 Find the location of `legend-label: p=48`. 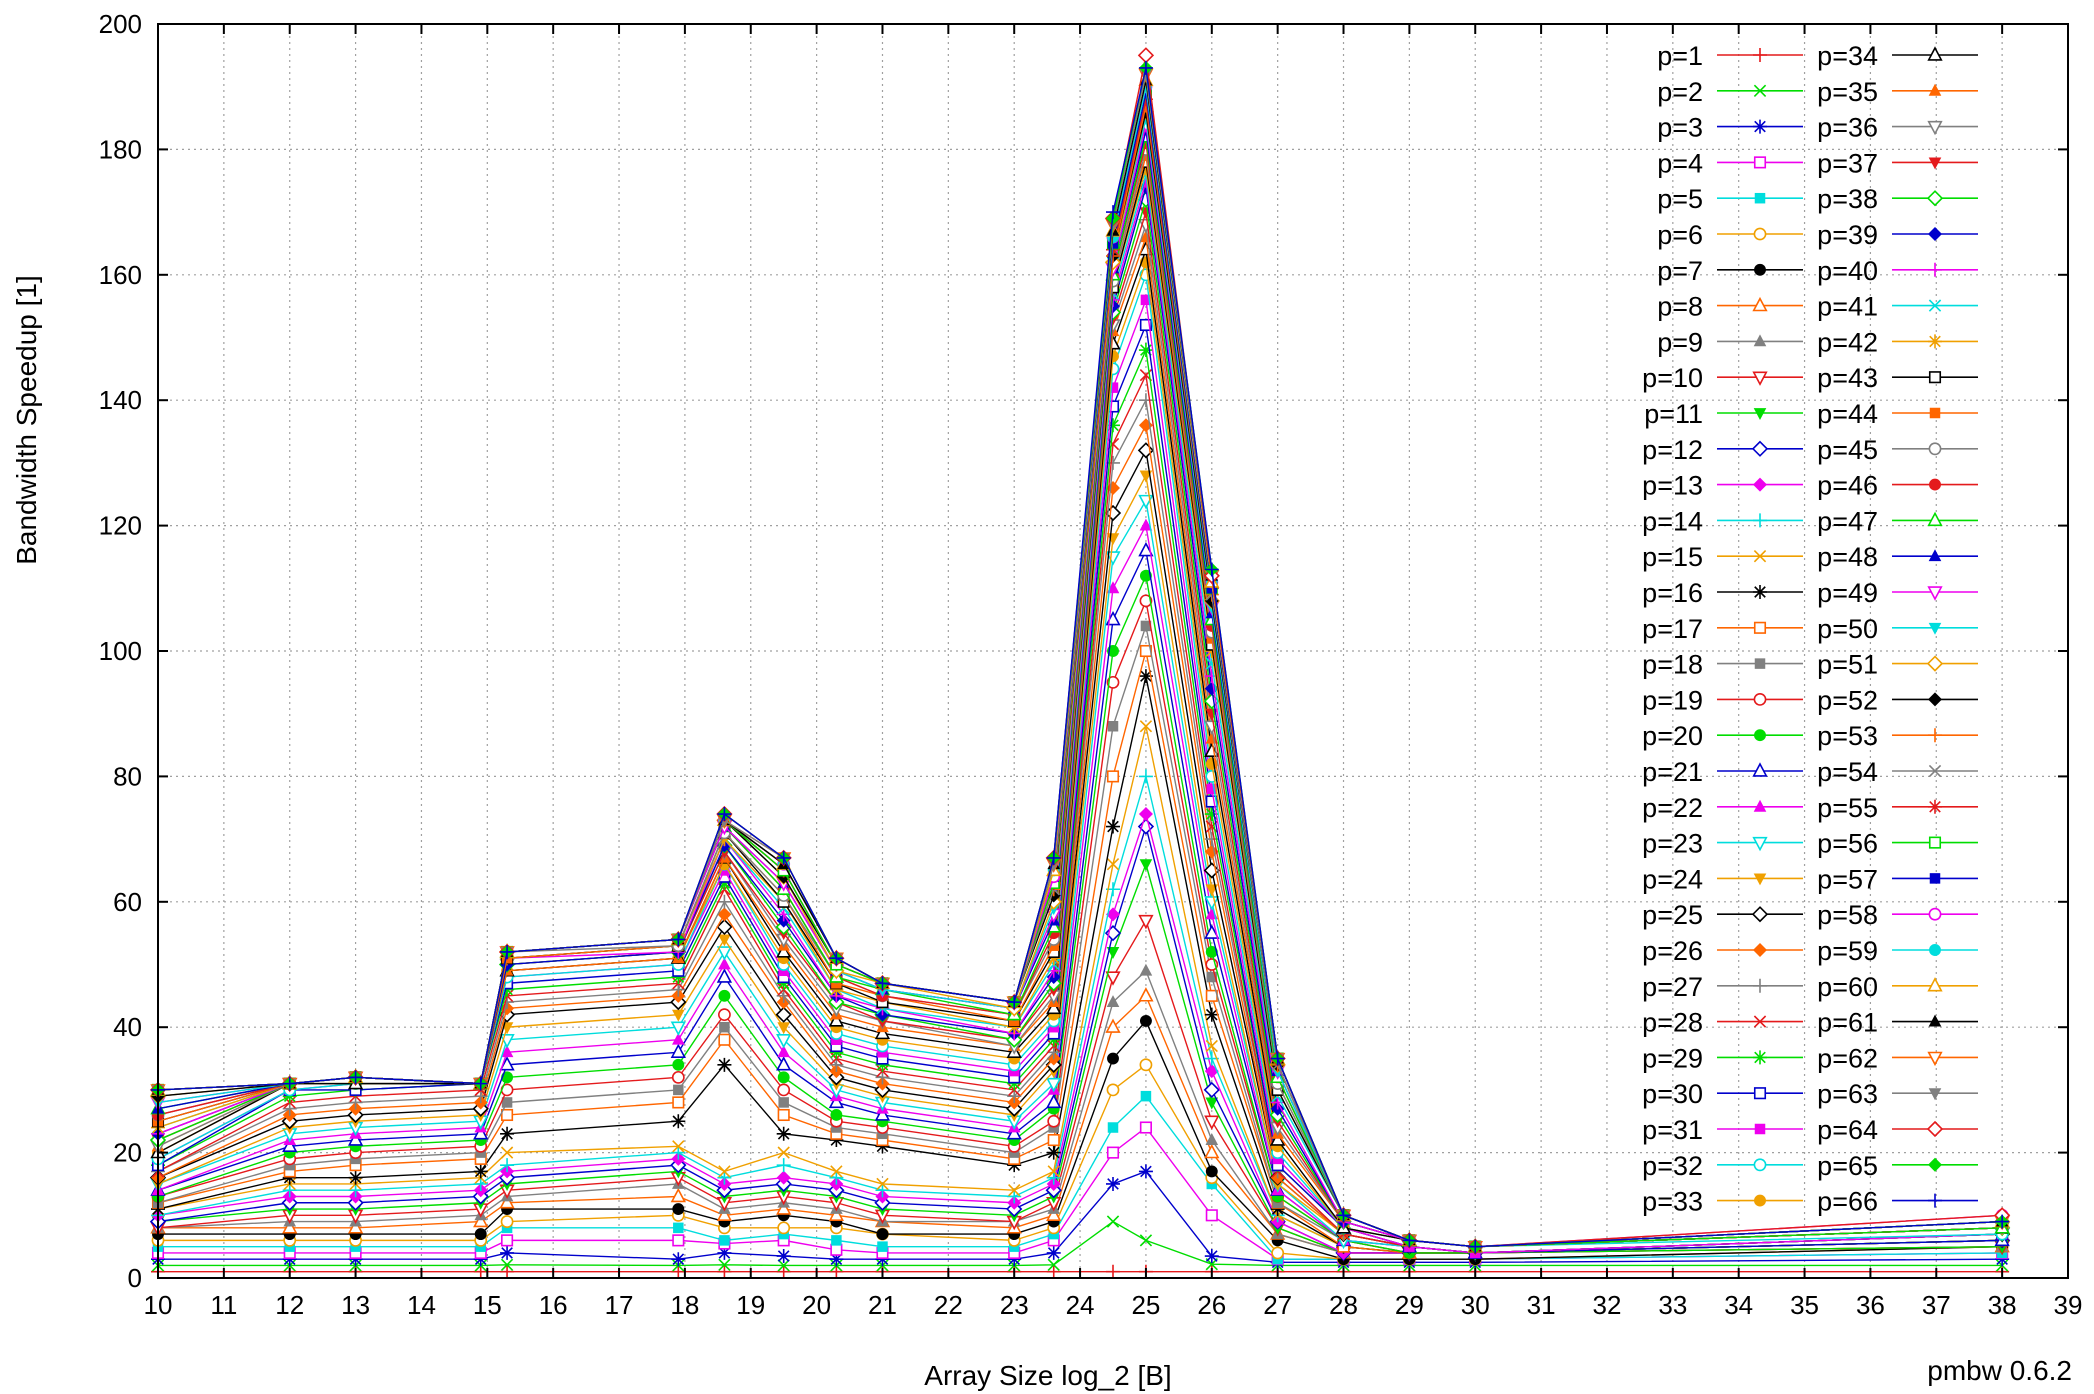

legend-label: p=48 is located at coordinates (1847, 557).